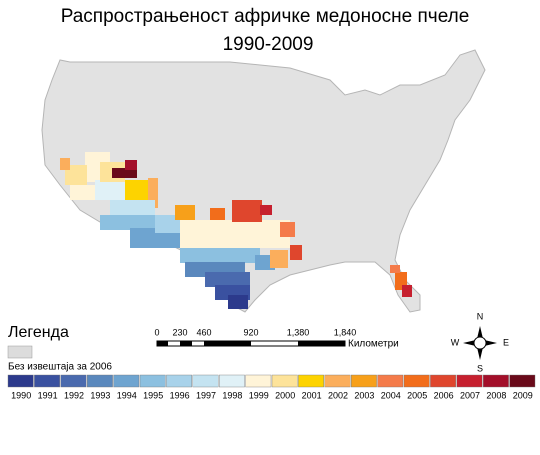 Image resolution: width=540 pixels, height=455 pixels. I want to click on legend-label: 2001, so click(312, 395).